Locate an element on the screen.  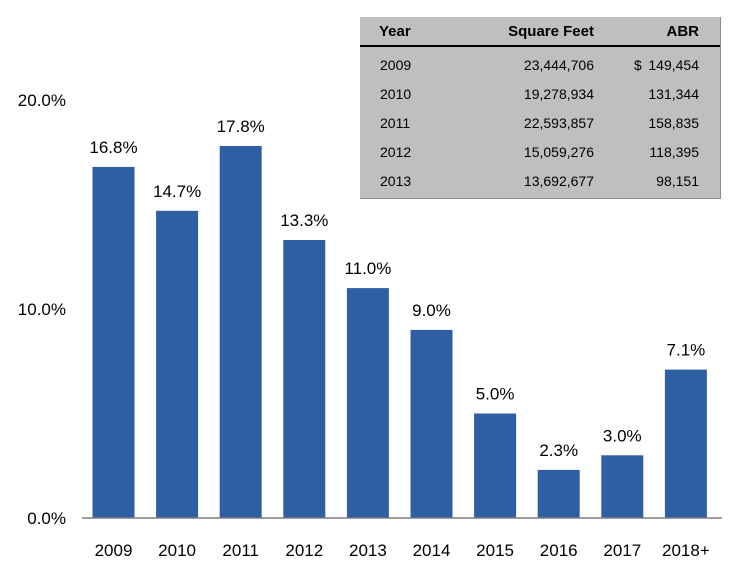
bar-2014 is located at coordinates (431, 423).